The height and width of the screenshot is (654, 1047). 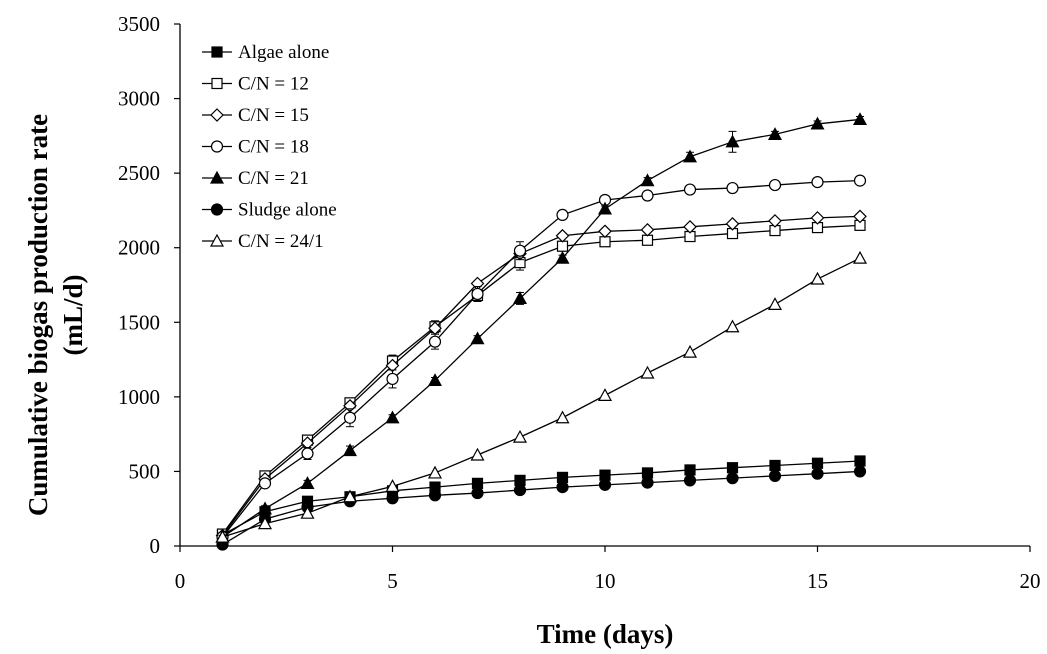 What do you see at coordinates (139, 322) in the screenshot?
I see `y-tick-label: 1500` at bounding box center [139, 322].